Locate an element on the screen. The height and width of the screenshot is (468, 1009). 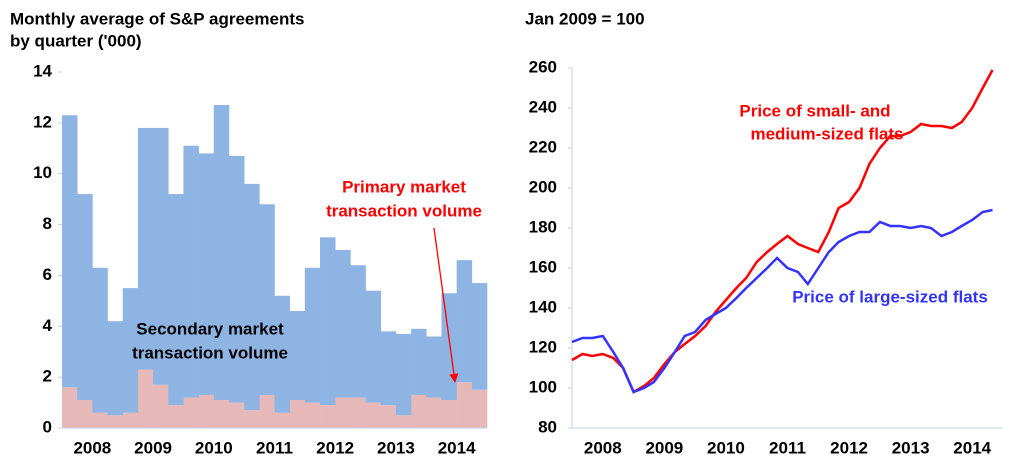
chart-title: by quarter ('000) is located at coordinates (76, 40).